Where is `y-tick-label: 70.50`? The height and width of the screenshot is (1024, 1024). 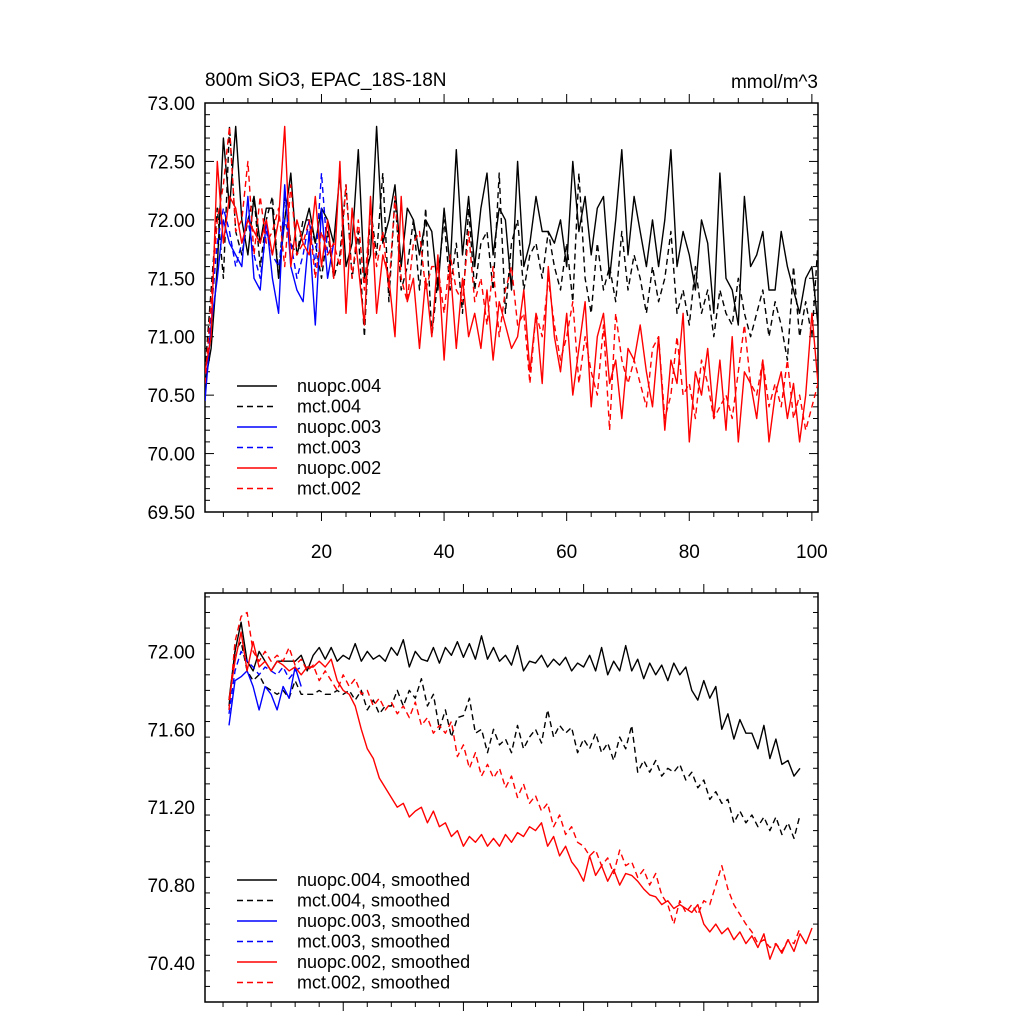 y-tick-label: 70.50 is located at coordinates (171, 396).